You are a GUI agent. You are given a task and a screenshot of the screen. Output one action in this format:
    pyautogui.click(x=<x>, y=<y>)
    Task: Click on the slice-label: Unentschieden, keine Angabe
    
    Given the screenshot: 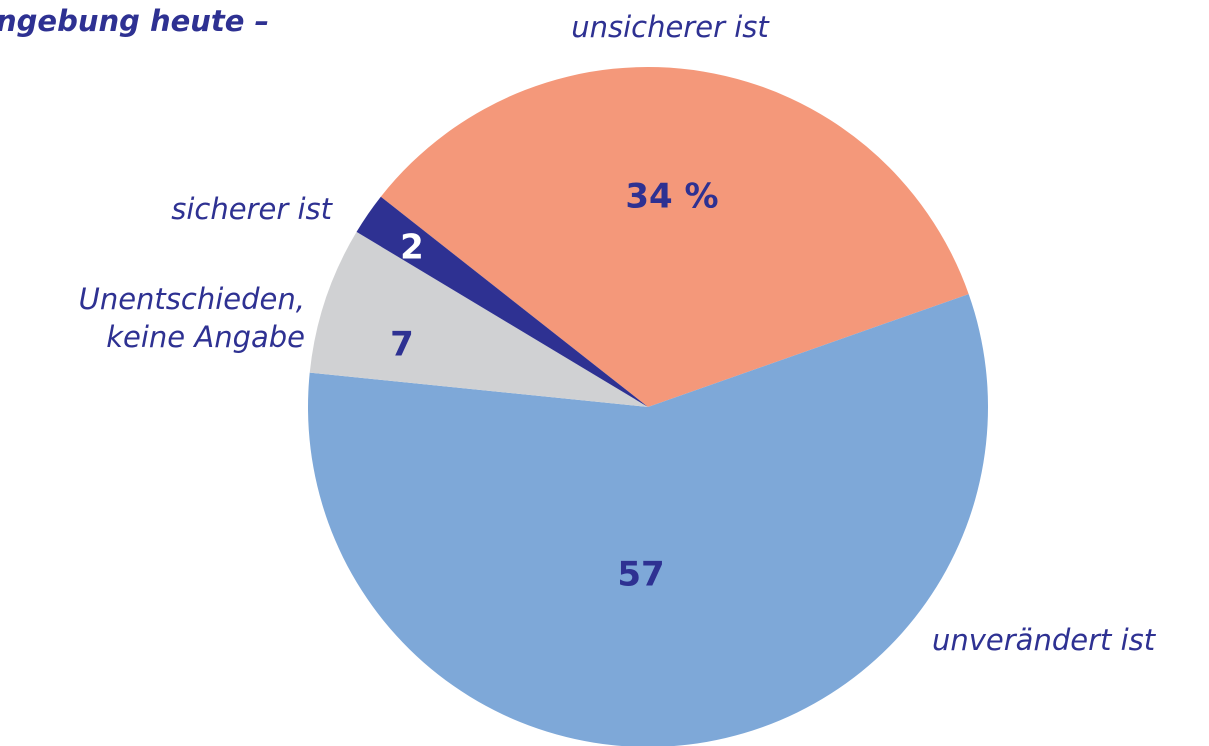 What is the action you would take?
    pyautogui.click(x=191, y=318)
    